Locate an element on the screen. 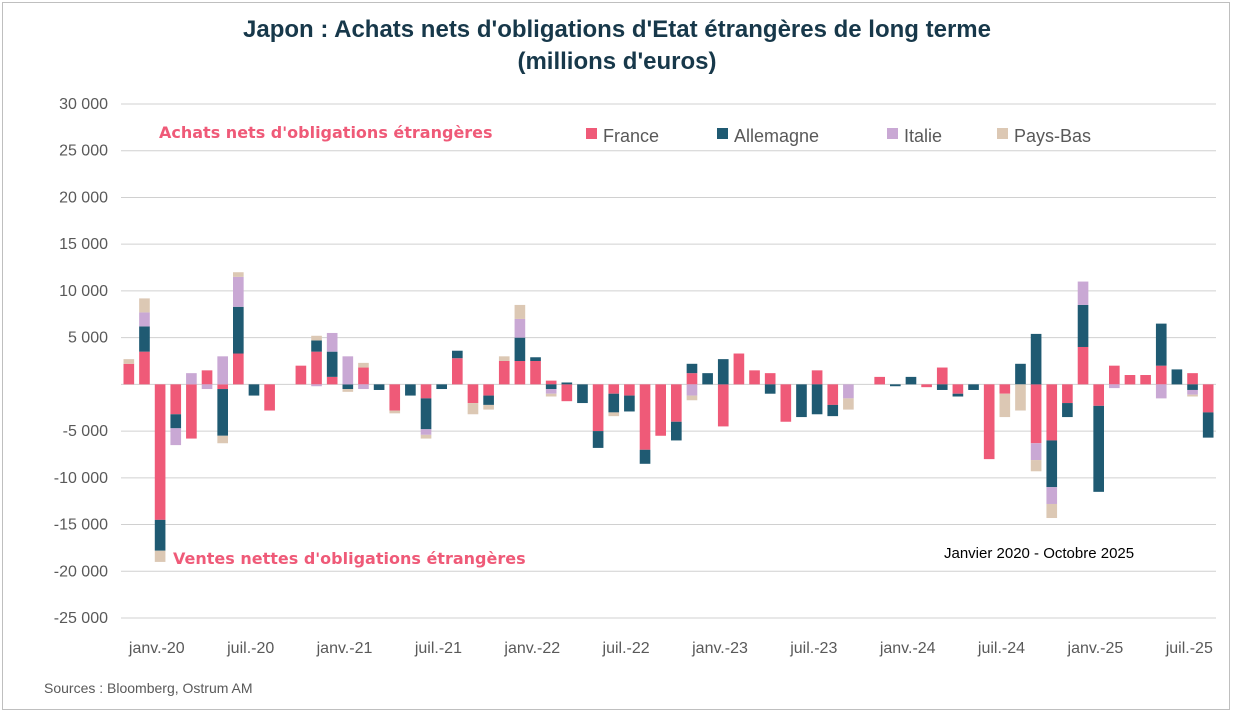 This screenshot has width=1234, height=714. x-tick-label: janv.-23 is located at coordinates (719, 648).